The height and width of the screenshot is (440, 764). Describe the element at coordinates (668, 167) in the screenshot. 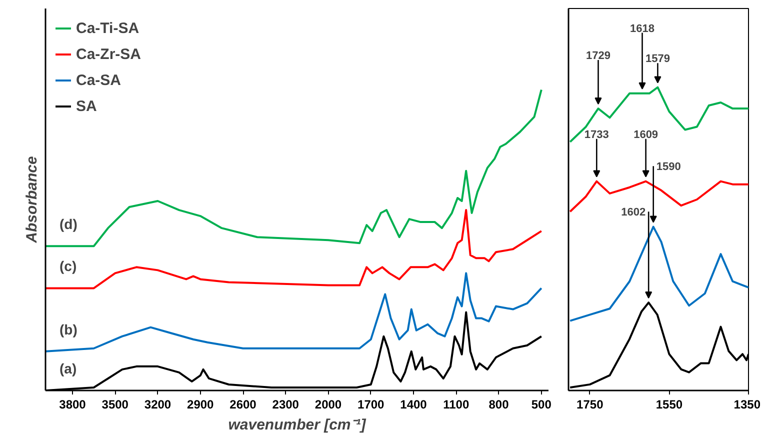

I see `annotation: 1590` at that location.